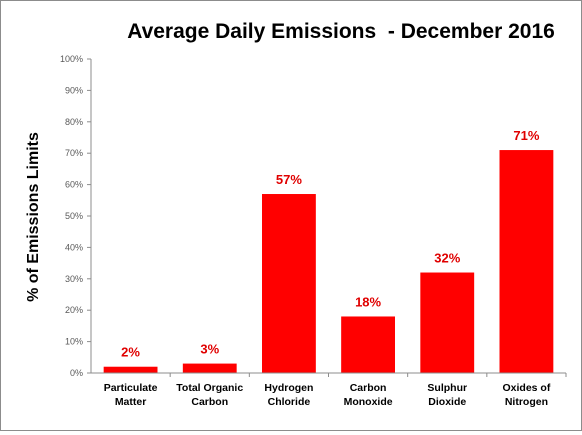 The height and width of the screenshot is (435, 582). Describe the element at coordinates (74, 342) in the screenshot. I see `y-tick-label: 10%` at that location.